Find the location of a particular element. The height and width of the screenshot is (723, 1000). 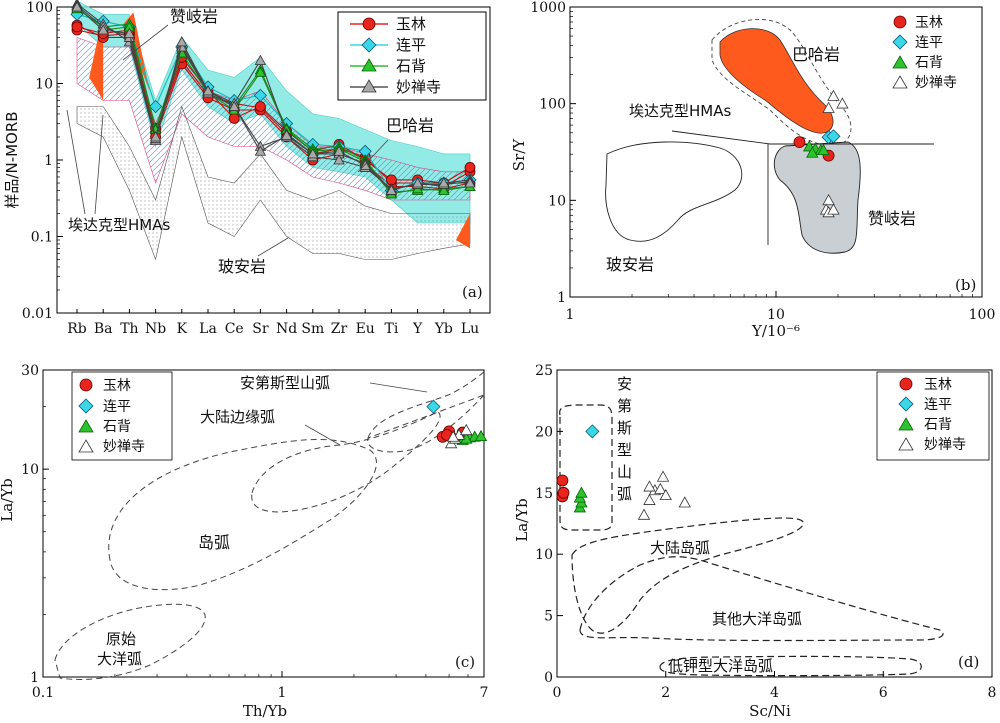

legend-b-shibei-label: 石背 is located at coordinates (929, 63).